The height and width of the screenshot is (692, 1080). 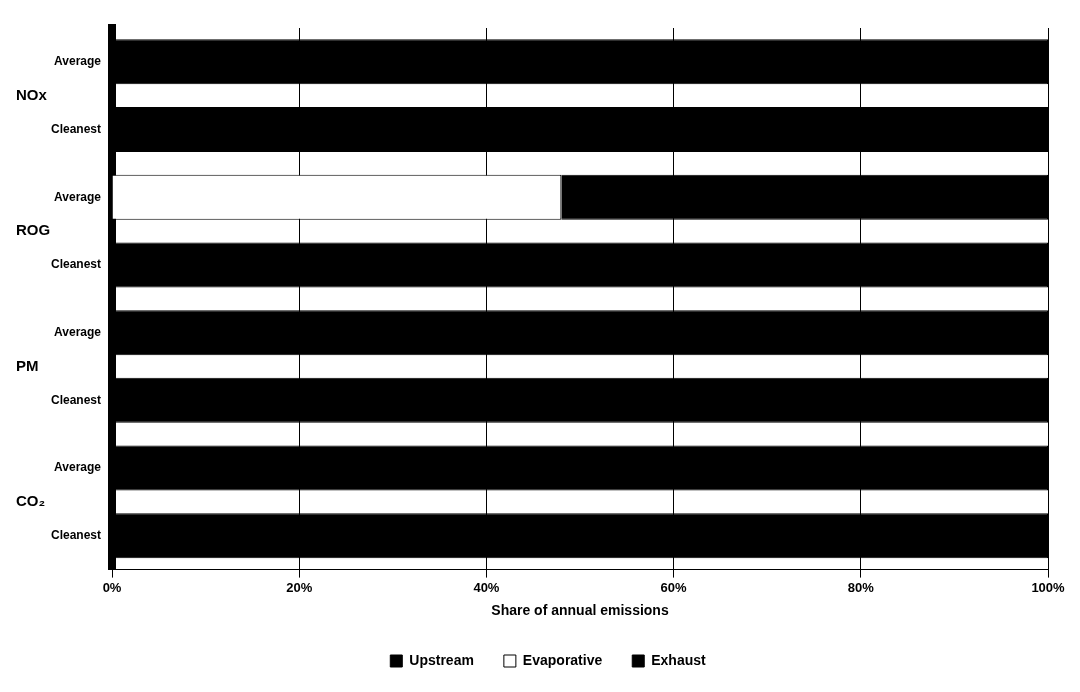 What do you see at coordinates (679, 659) in the screenshot?
I see `legend-label: Exhaust` at bounding box center [679, 659].